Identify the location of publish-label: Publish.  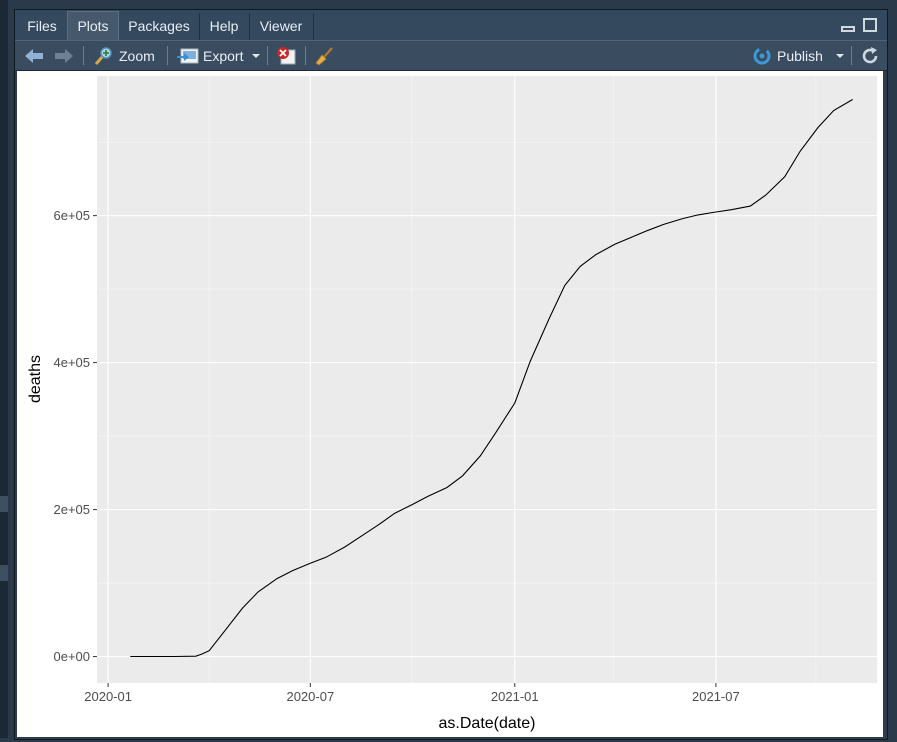
(800, 55).